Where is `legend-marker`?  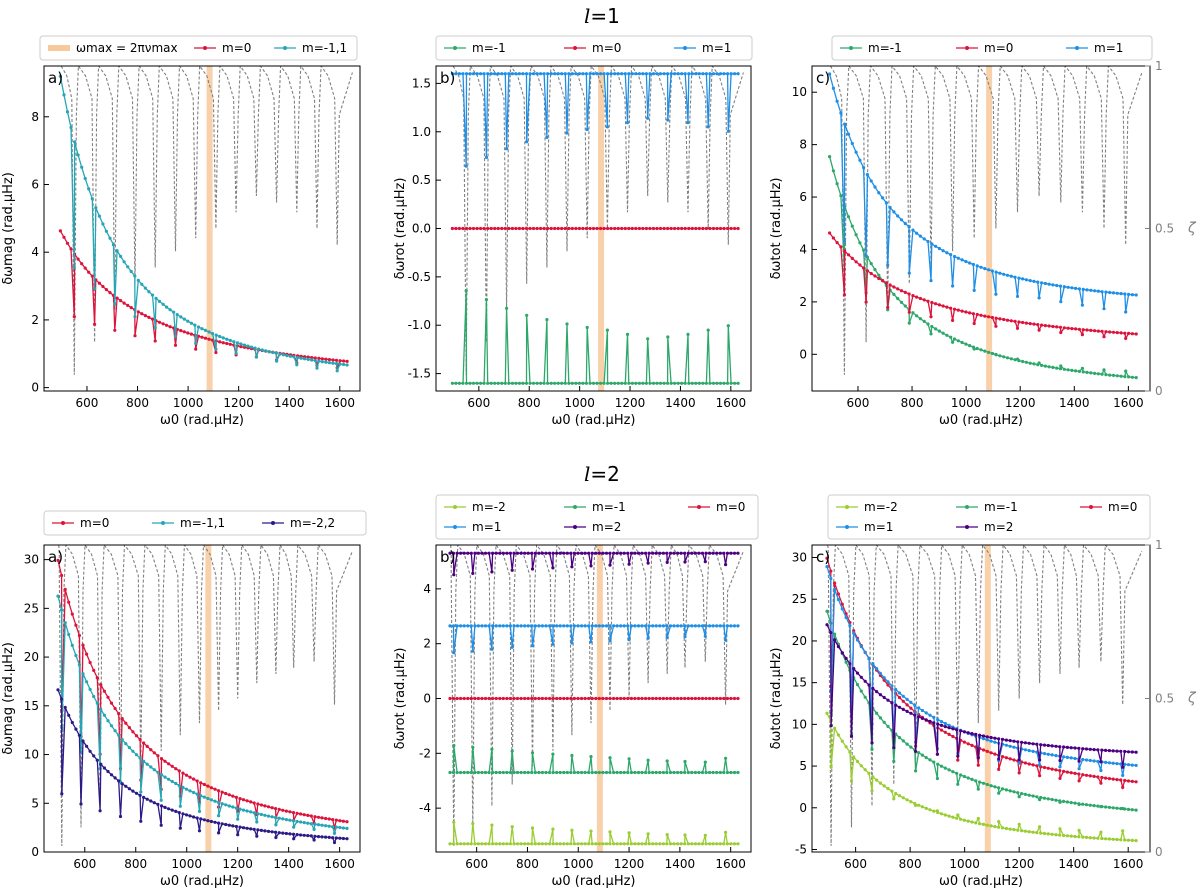
legend-marker is located at coordinates (699, 507).